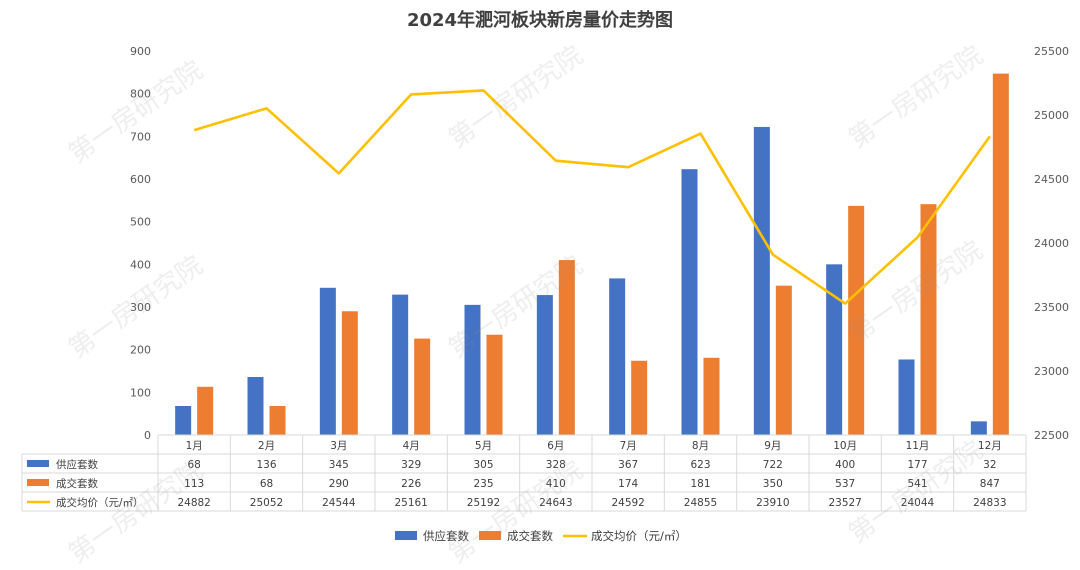  What do you see at coordinates (140, 392) in the screenshot?
I see `y-left-tick-label: 100` at bounding box center [140, 392].